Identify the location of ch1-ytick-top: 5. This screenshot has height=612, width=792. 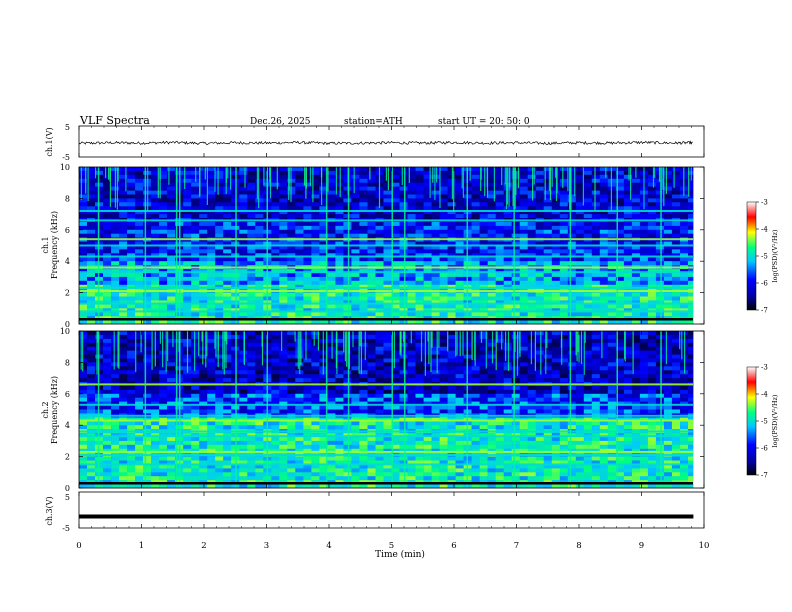
(67, 127).